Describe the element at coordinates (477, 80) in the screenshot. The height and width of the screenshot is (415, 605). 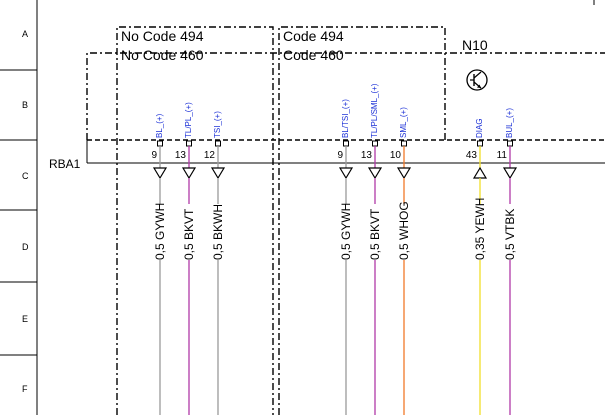
I see `transistor-icon` at that location.